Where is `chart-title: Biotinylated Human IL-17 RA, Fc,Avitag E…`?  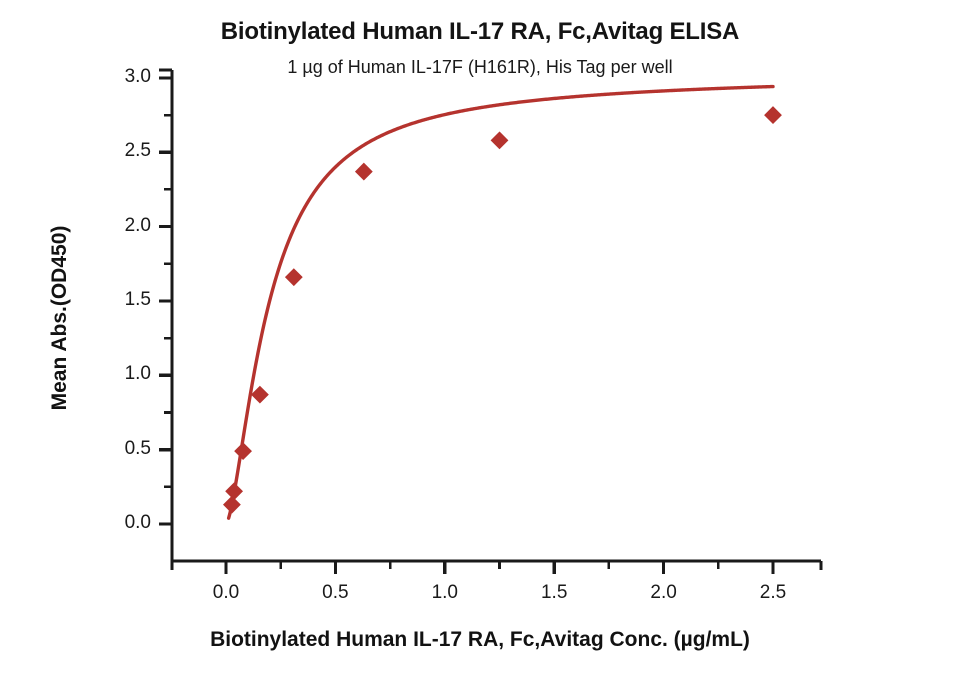
chart-title: Biotinylated Human IL-17 RA, Fc,Avitag E… is located at coordinates (480, 31).